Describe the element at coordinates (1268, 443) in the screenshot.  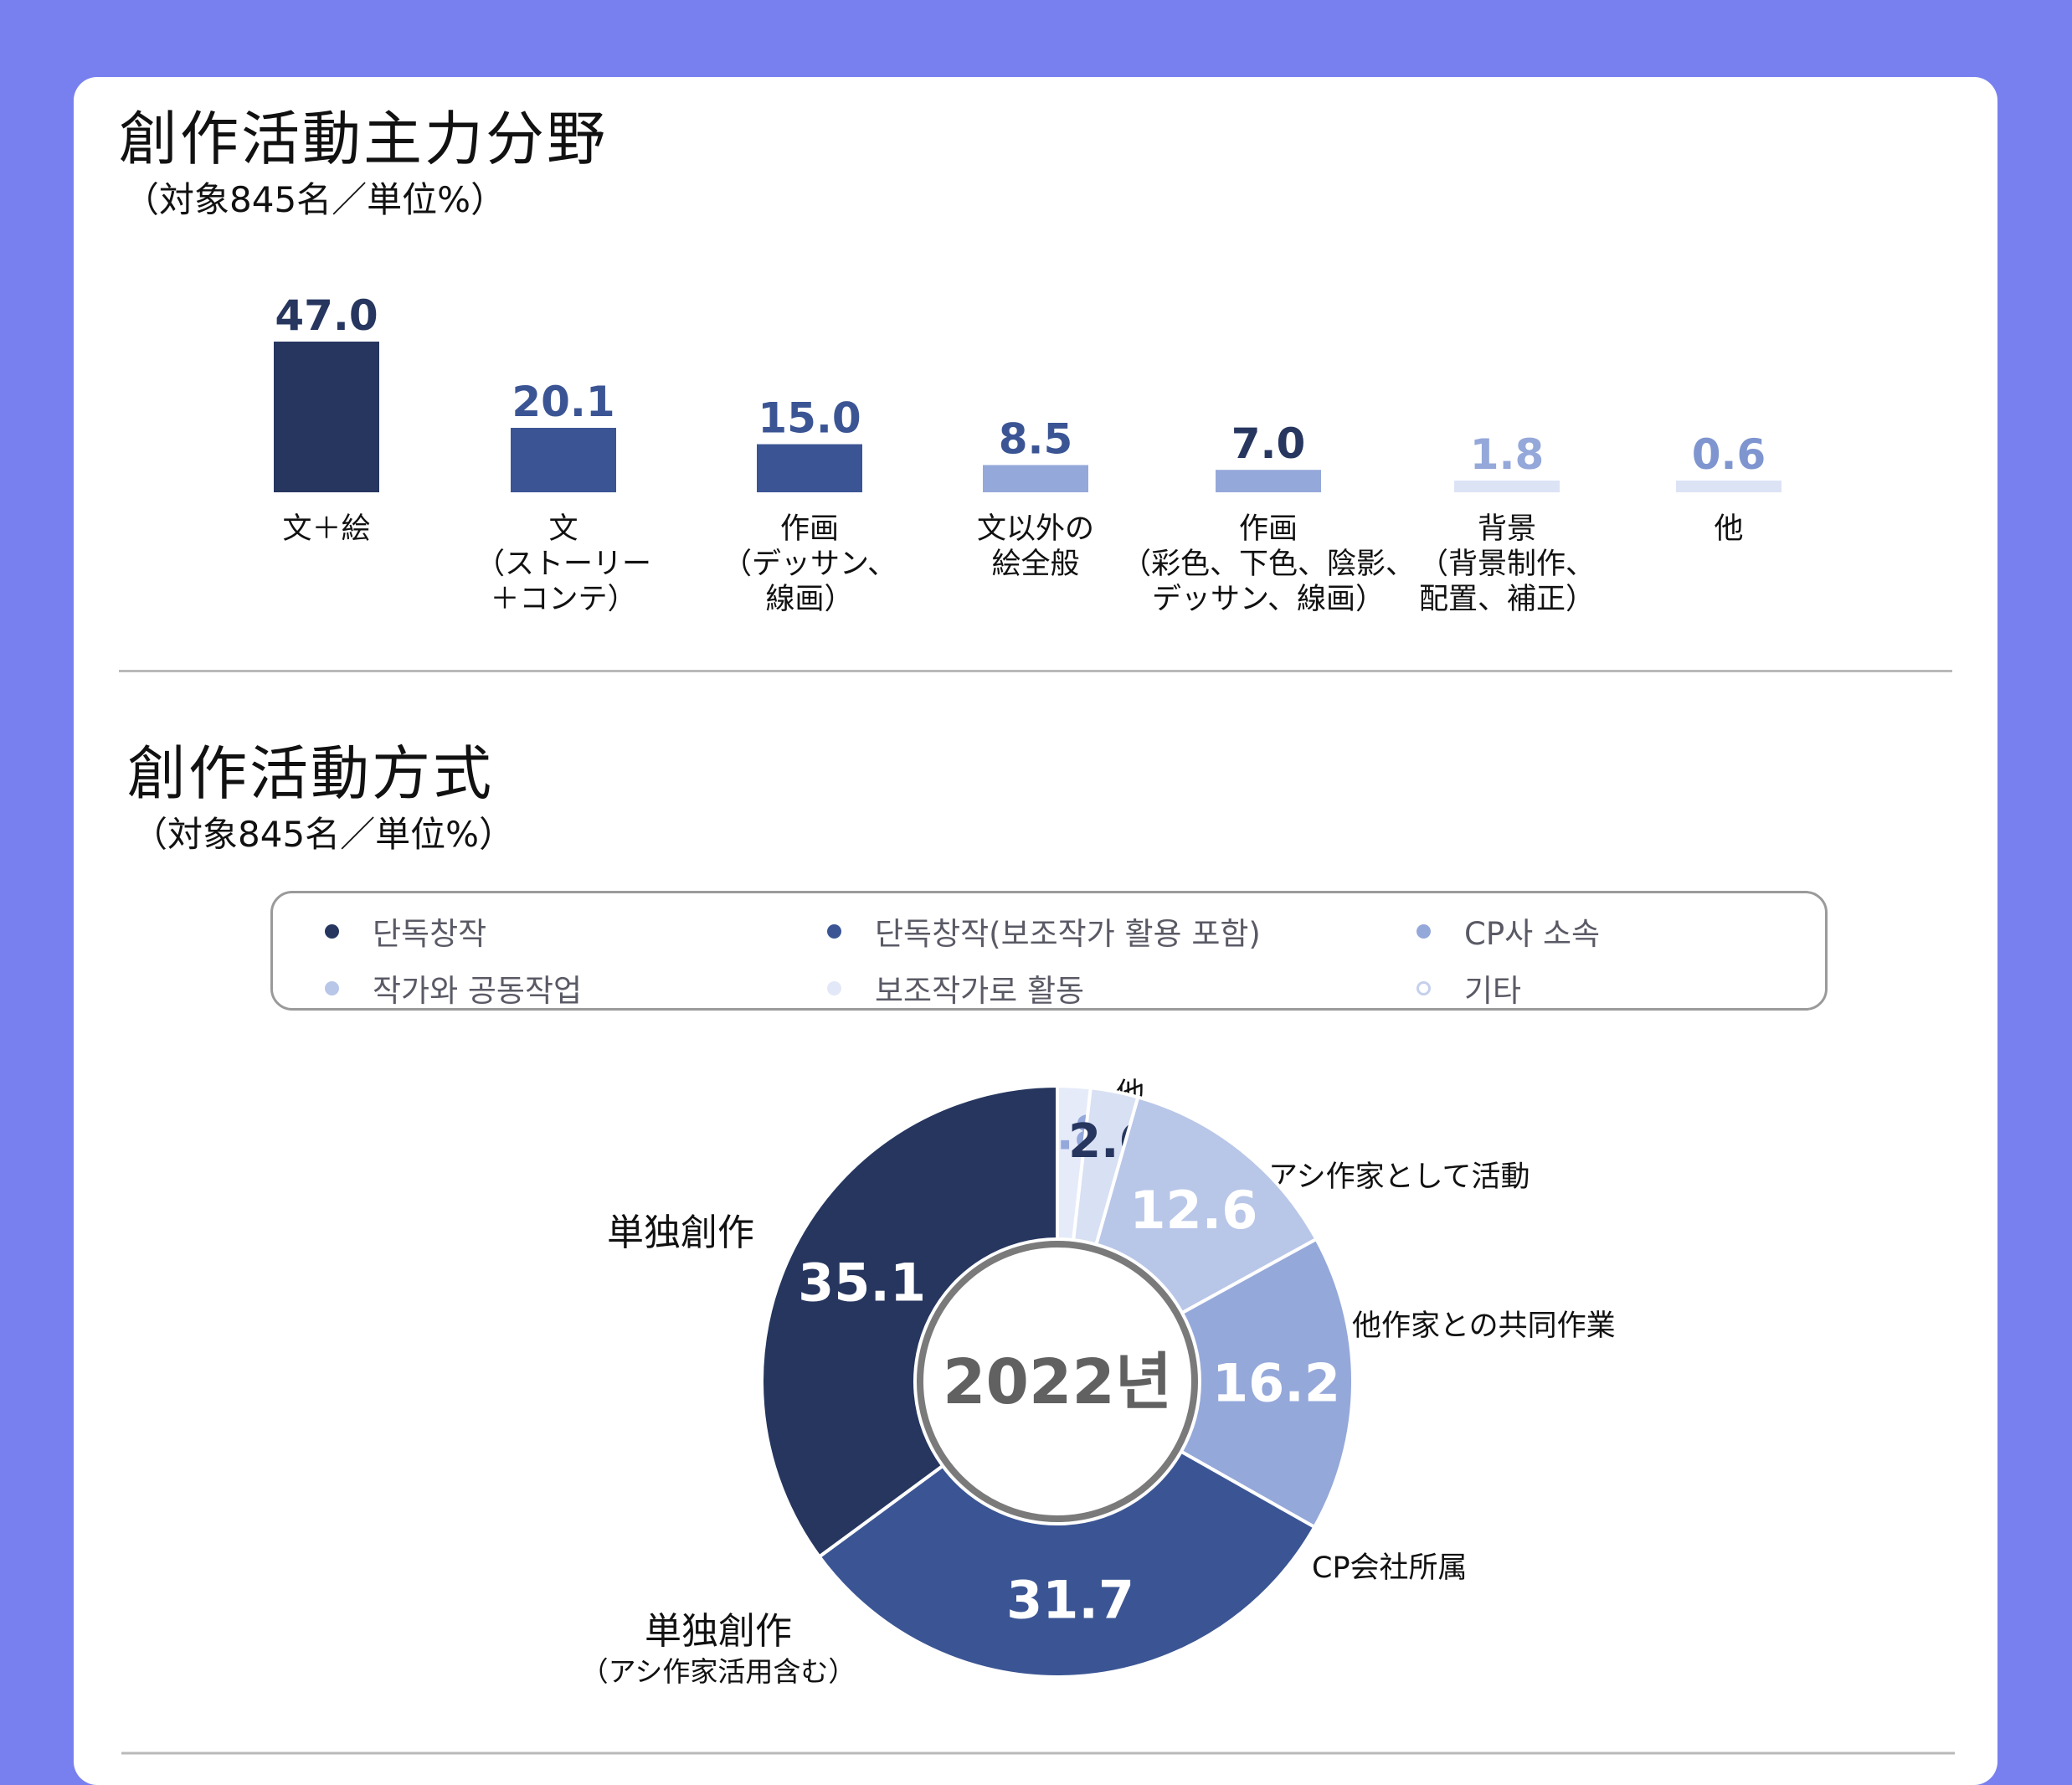
I see `bar-value-label: 7.0` at that location.